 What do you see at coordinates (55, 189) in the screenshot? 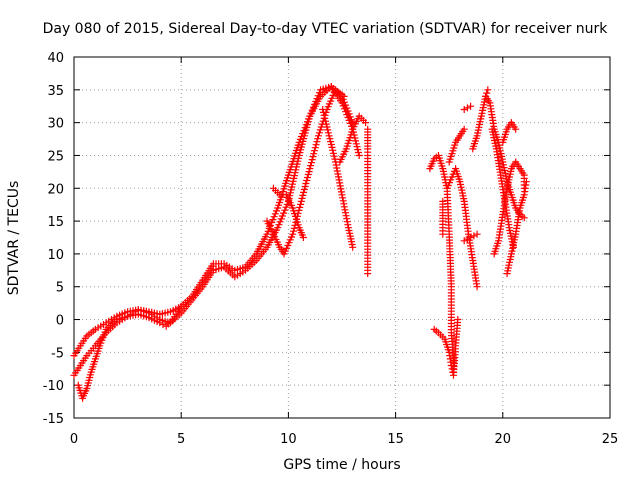
I see `y-tick-label: 20` at bounding box center [55, 189].